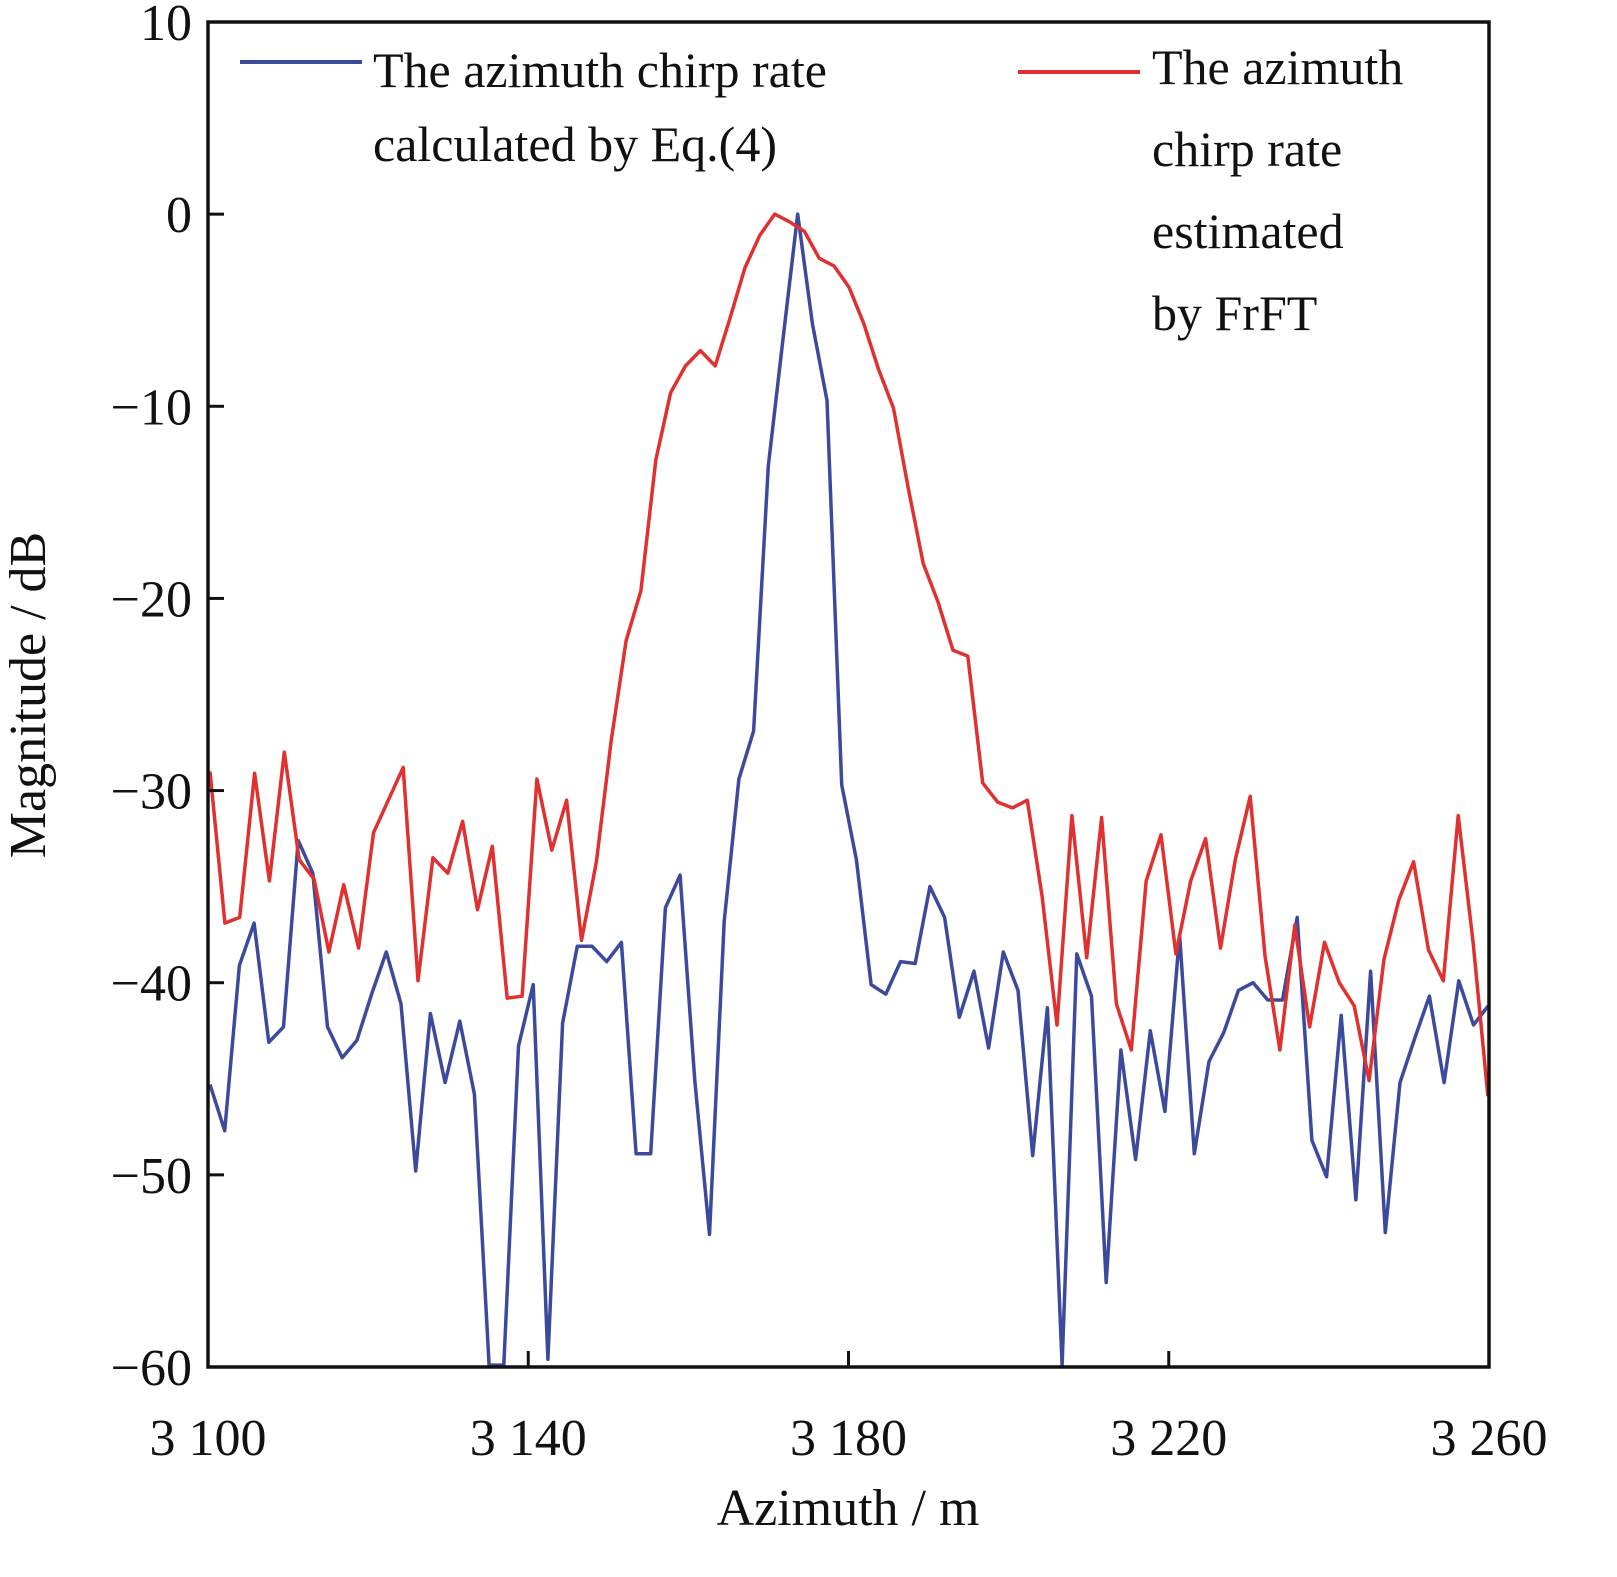 The image size is (1617, 1577). Describe the element at coordinates (1248, 231) in the screenshot. I see `legend-label-frft-line3: estimated` at that location.